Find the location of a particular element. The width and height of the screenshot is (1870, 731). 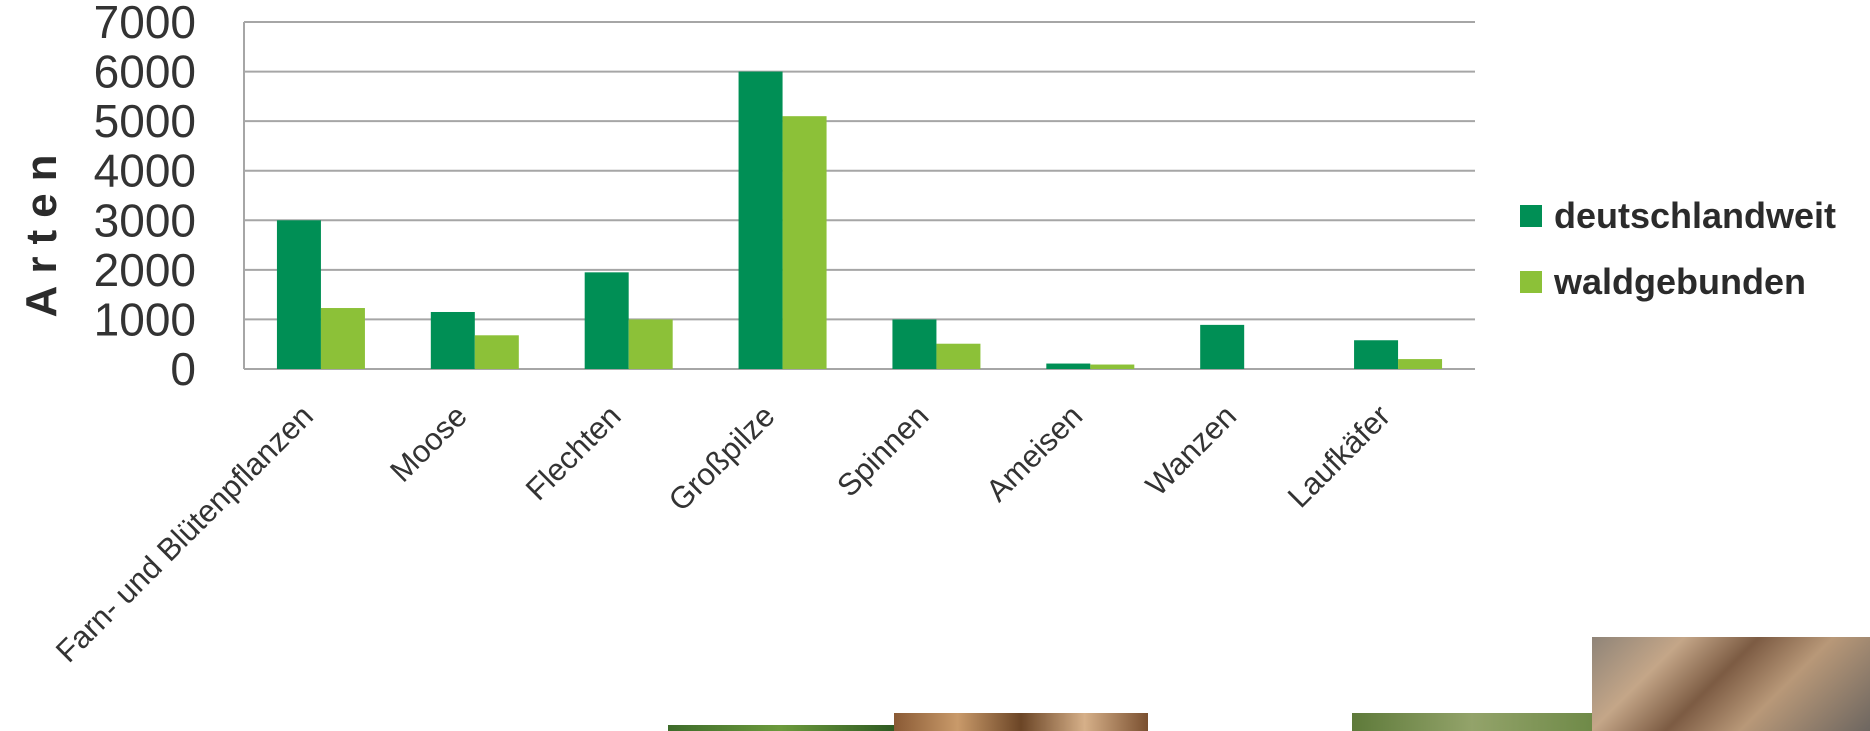

y-tick-label: 4000 is located at coordinates (145, 171).